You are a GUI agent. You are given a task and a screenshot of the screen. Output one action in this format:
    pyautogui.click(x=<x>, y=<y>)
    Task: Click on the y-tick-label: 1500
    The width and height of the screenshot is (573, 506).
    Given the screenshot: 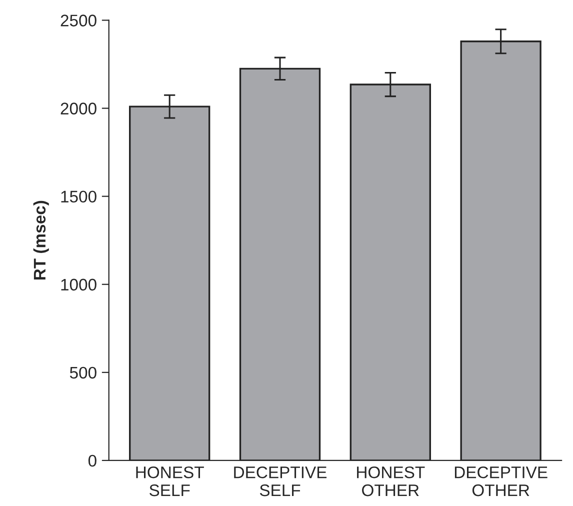 What is the action you would take?
    pyautogui.click(x=78, y=196)
    